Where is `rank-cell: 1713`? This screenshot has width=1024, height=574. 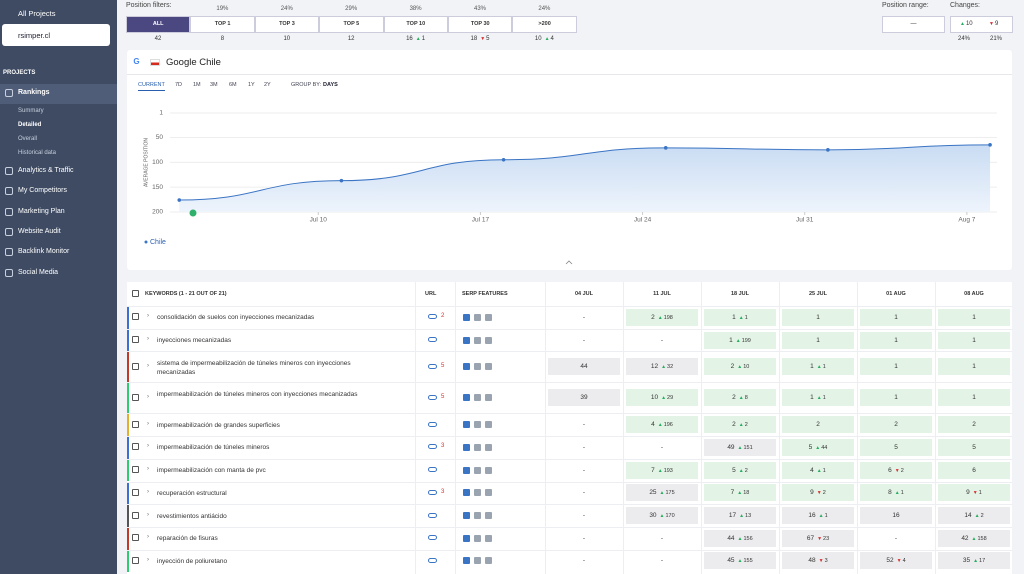
rank-cell: 1713 is located at coordinates (740, 515).